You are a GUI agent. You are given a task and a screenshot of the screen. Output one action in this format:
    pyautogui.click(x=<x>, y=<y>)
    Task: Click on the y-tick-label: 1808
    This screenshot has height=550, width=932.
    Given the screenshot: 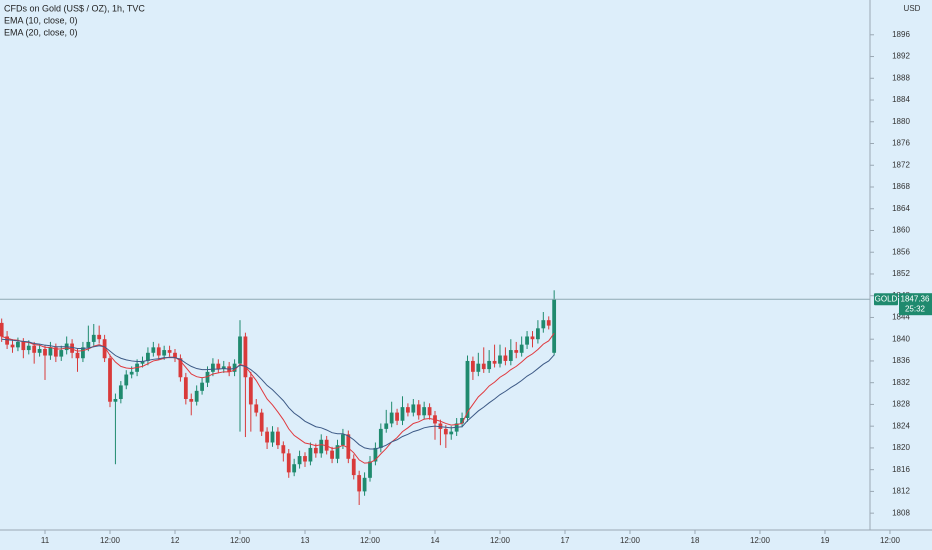 What is the action you would take?
    pyautogui.click(x=901, y=512)
    